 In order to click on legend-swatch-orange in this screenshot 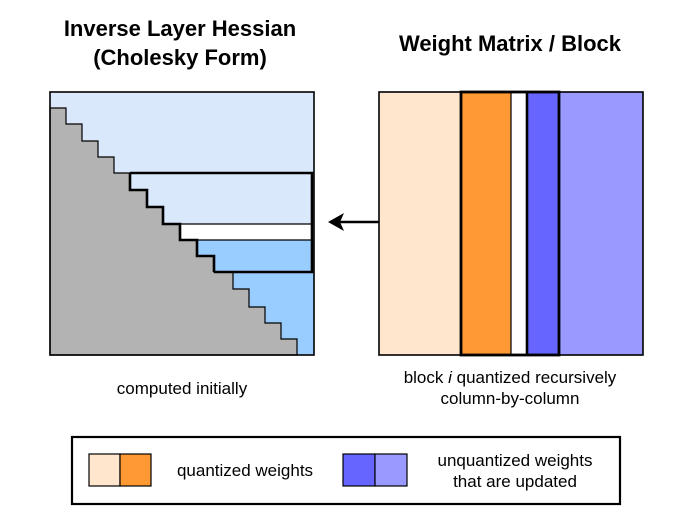, I will do `click(135, 470)`.